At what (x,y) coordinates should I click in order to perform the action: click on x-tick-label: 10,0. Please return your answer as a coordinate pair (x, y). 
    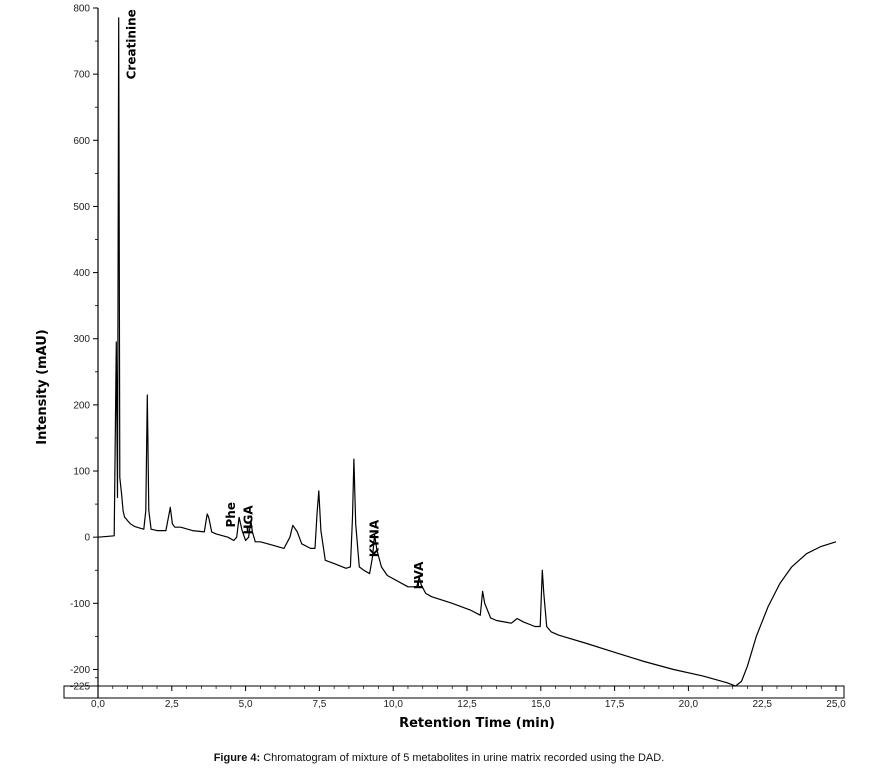
    Looking at the image, I should click on (393, 704).